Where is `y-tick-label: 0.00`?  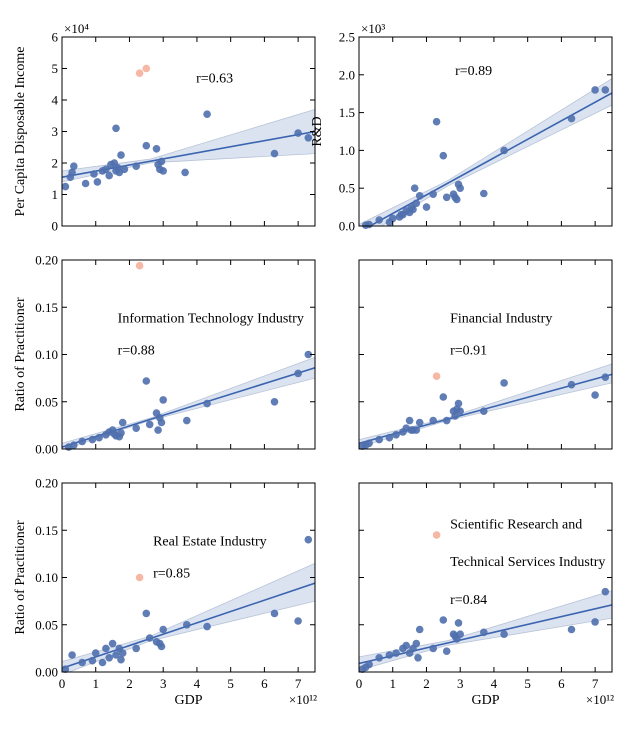
y-tick-label: 0.00 is located at coordinates (46, 449).